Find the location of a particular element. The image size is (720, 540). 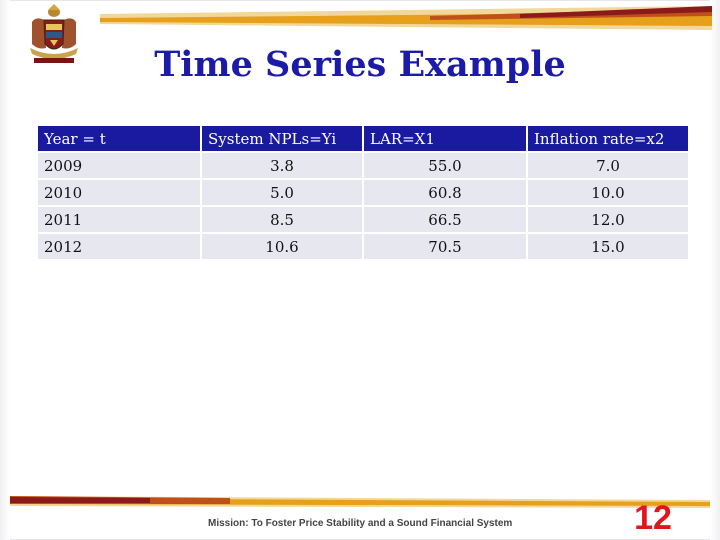

cell-lar: 66.5 is located at coordinates (445, 219).